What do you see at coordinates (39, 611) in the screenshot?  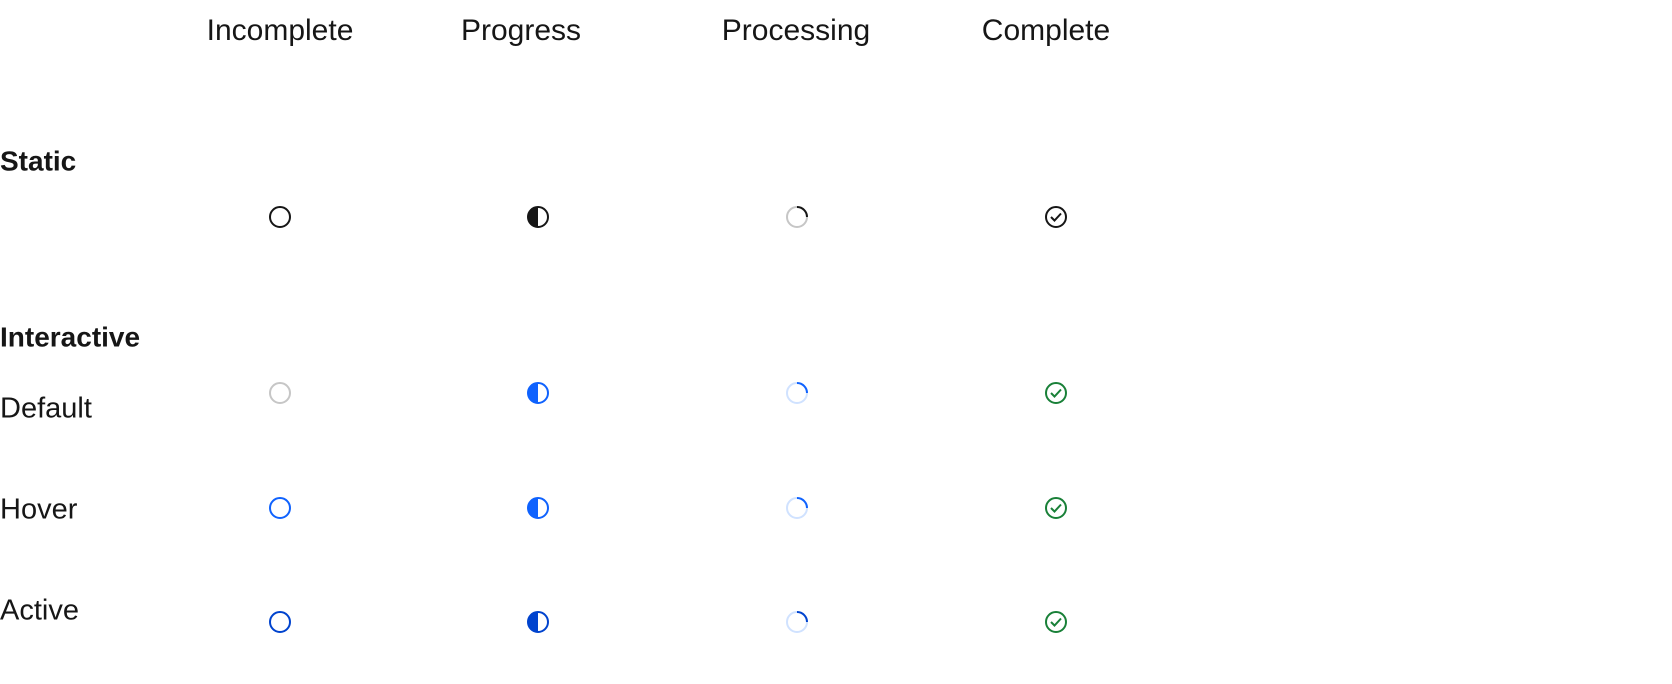 I see `row-label: Active` at bounding box center [39, 611].